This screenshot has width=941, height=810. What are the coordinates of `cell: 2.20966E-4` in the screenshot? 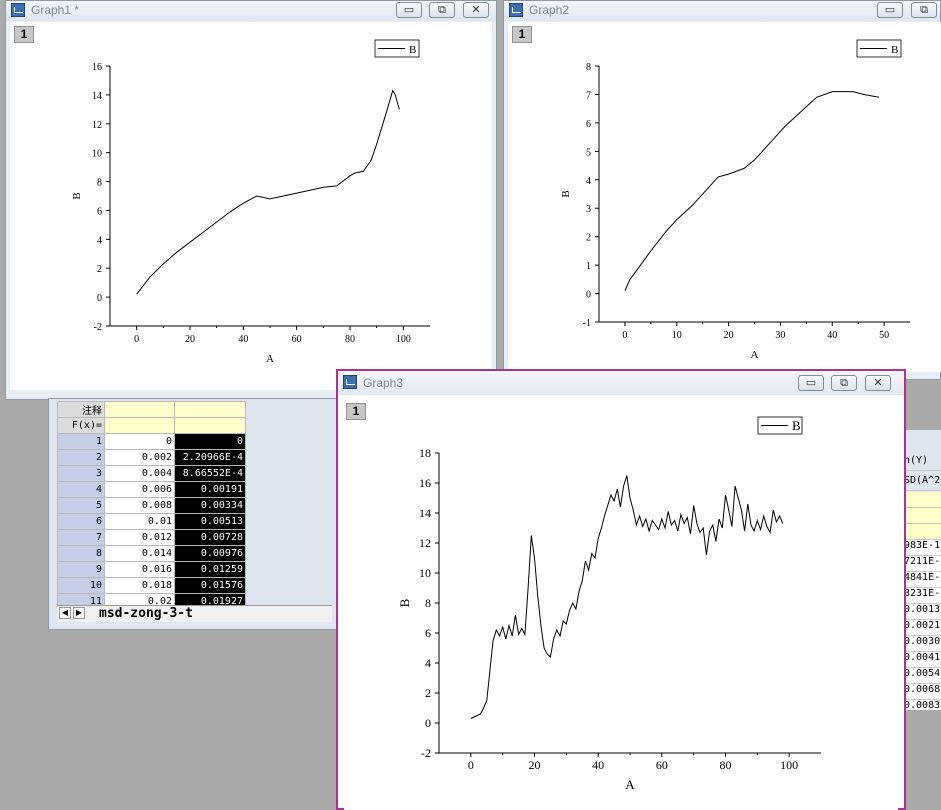 It's located at (210, 457).